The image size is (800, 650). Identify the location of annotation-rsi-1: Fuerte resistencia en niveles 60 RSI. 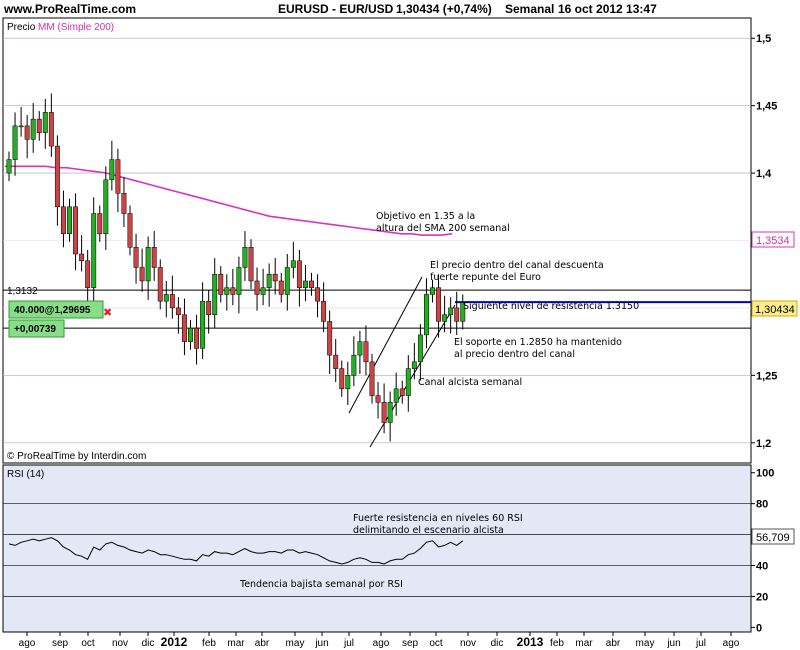
(438, 518).